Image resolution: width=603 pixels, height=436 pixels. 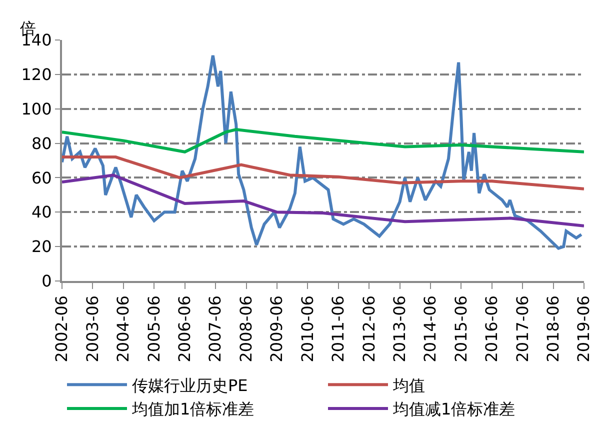 I want to click on x-tick-label: 2006-06, so click(x=184, y=328).